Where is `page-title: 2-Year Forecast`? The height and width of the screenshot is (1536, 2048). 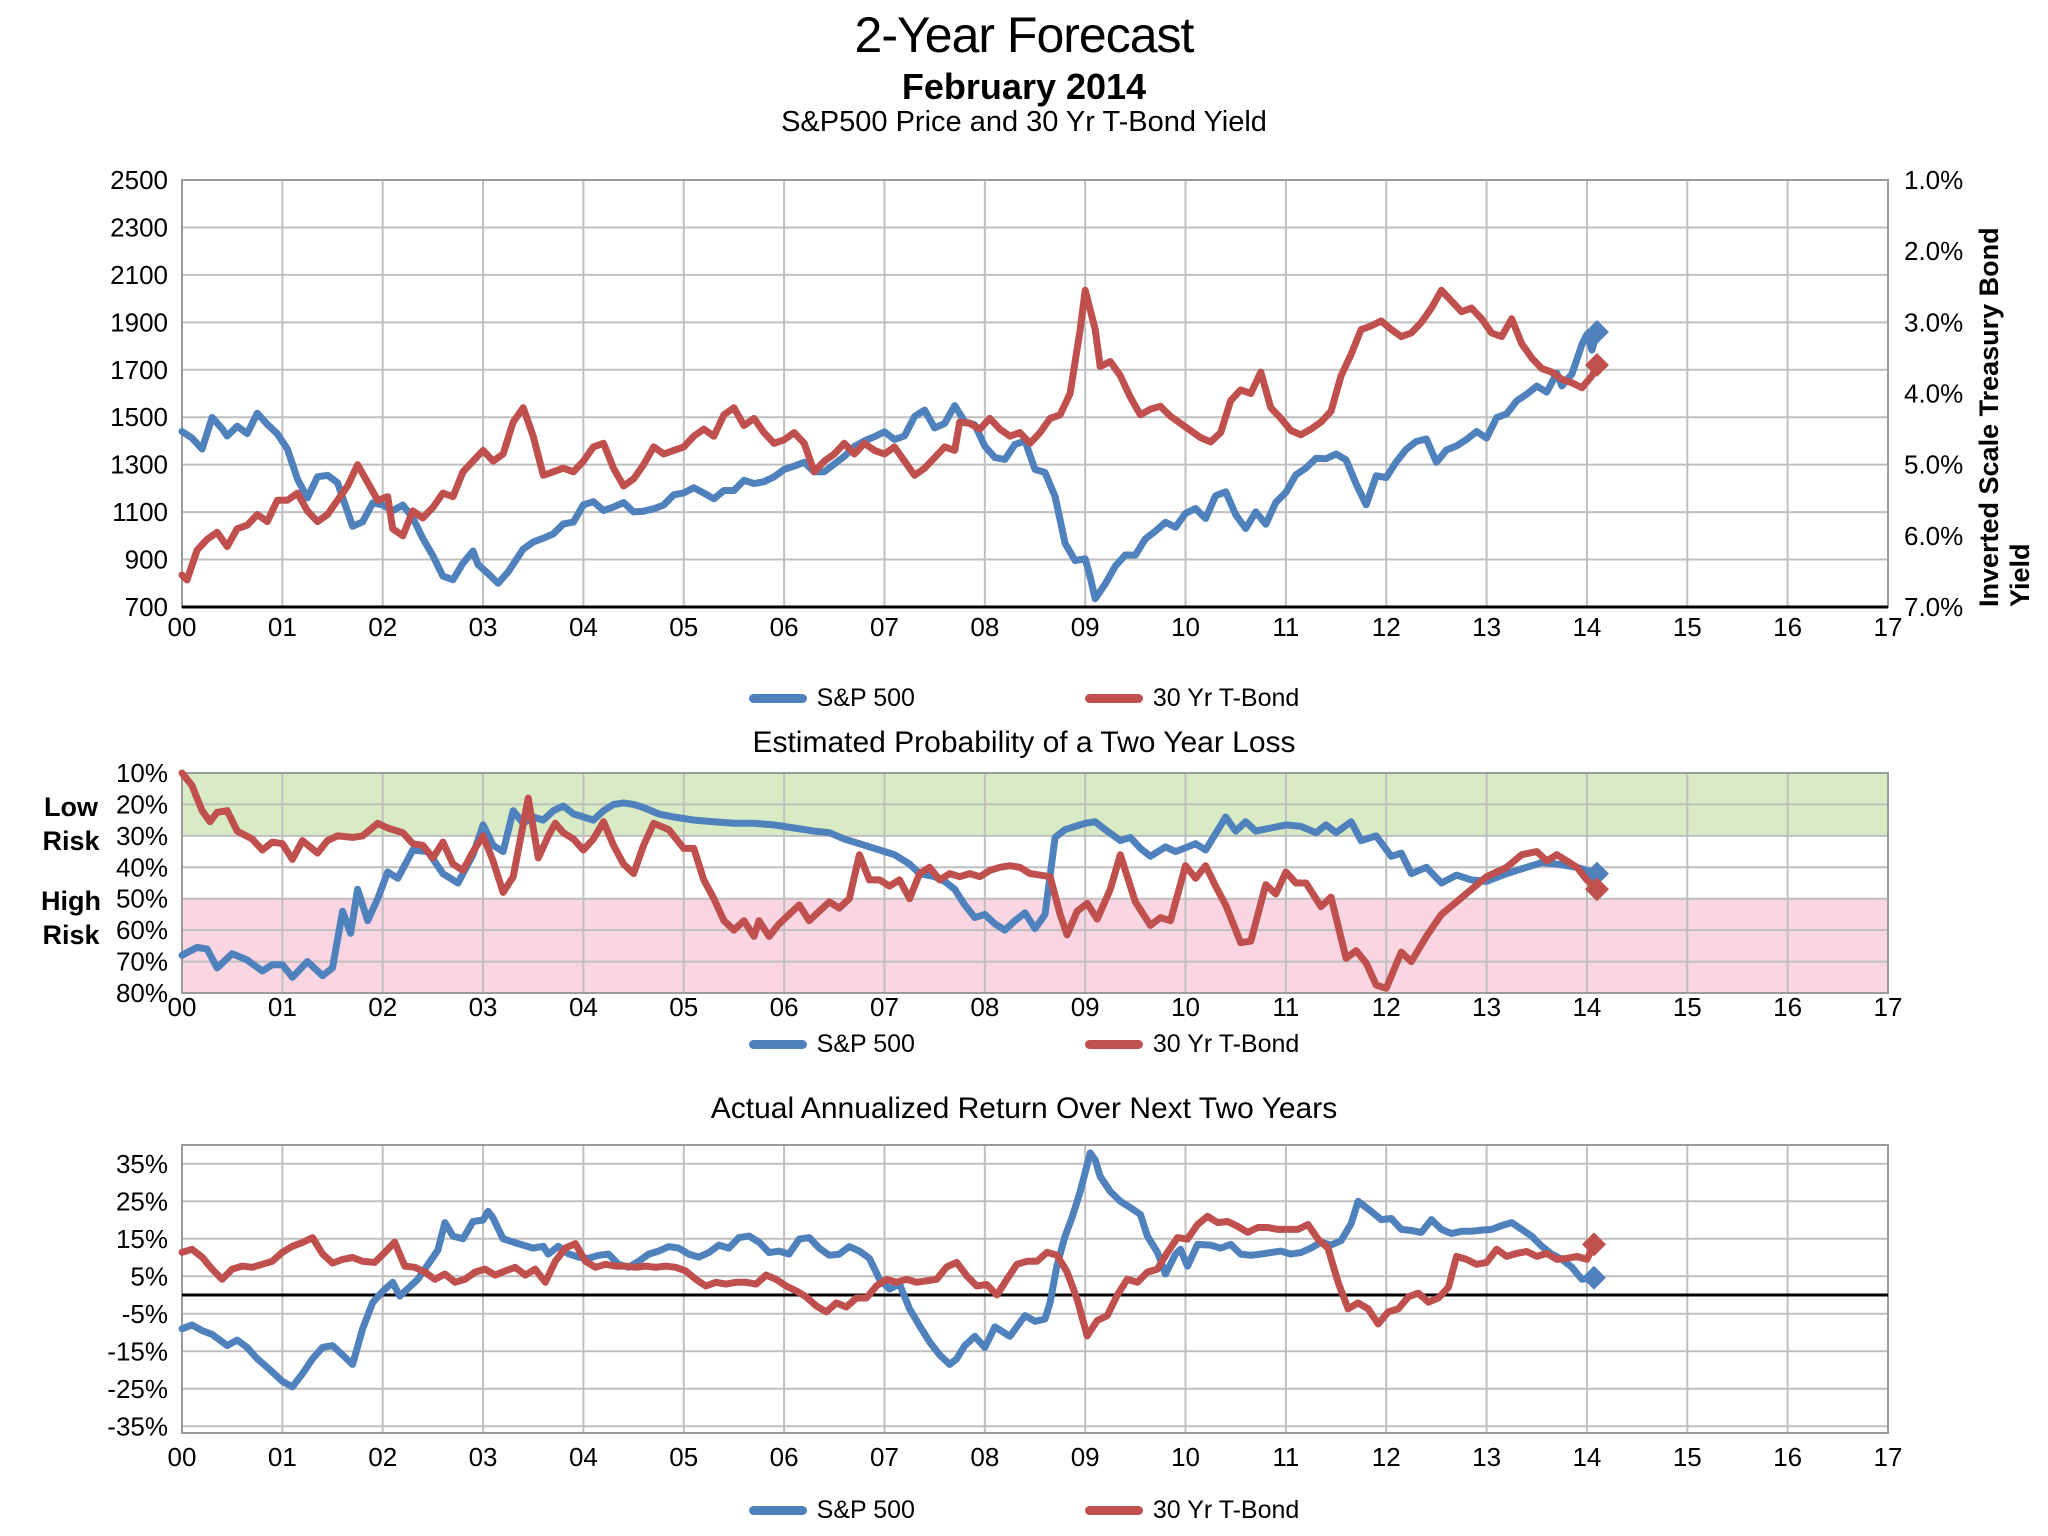
page-title: 2-Year Forecast is located at coordinates (1024, 35).